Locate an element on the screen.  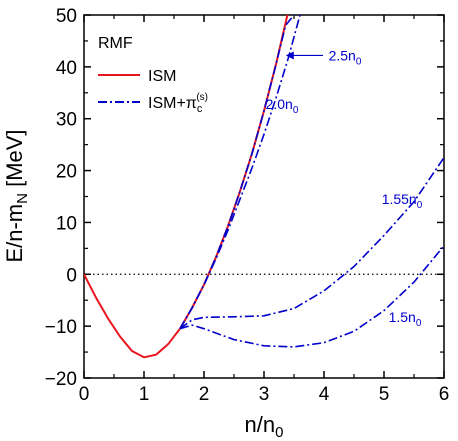
x-tick-label-6: 6 is located at coordinates (444, 394).